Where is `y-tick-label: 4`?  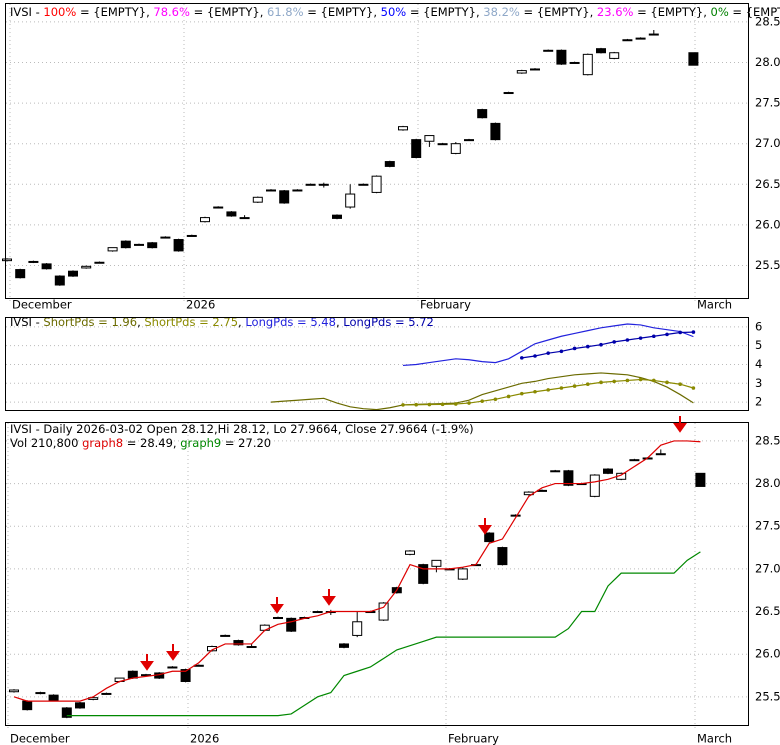 y-tick-label: 4 is located at coordinates (758, 364).